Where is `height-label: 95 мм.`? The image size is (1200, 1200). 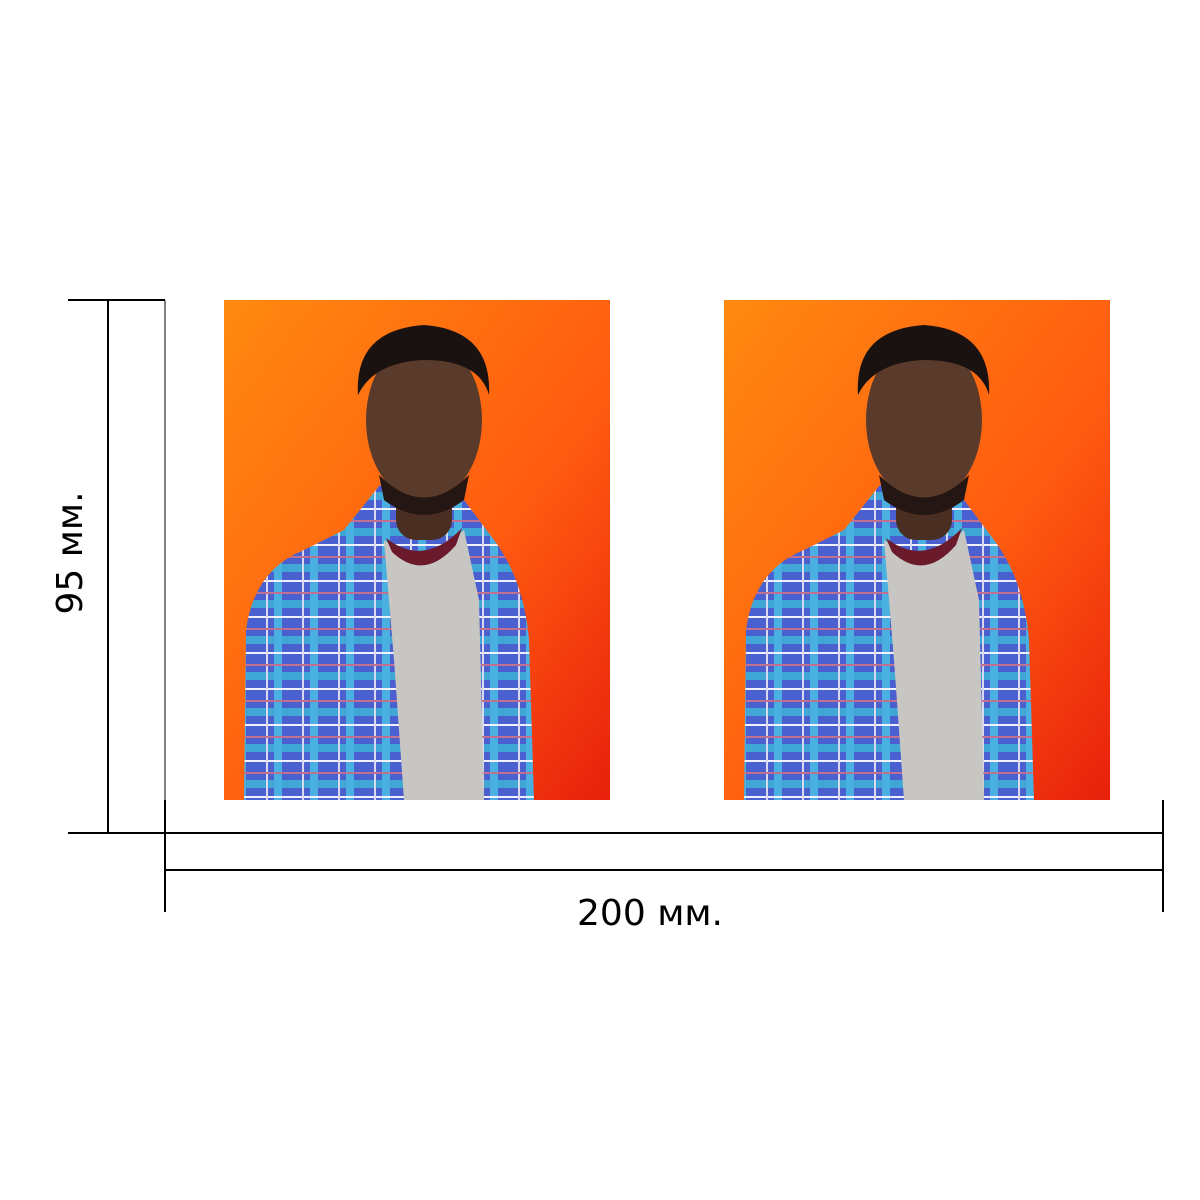 height-label: 95 мм. is located at coordinates (70, 552).